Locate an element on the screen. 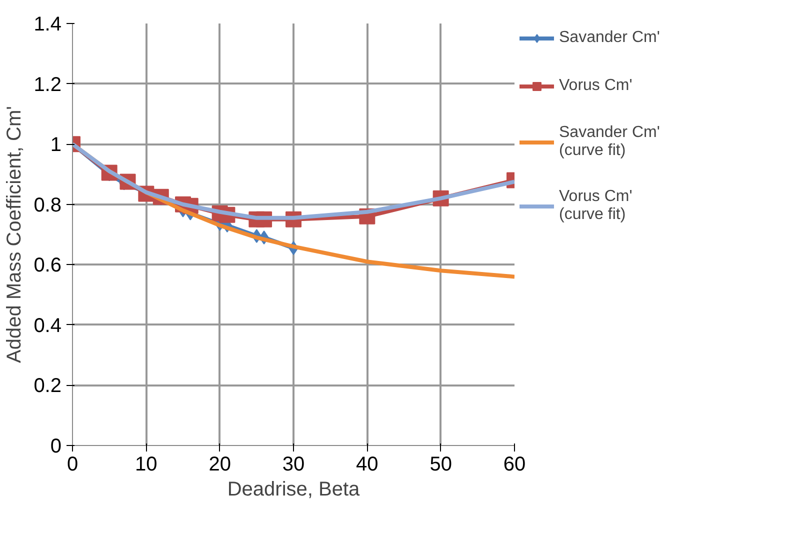 The image size is (810, 554). legend-label: Vorus Cm' (curve fit) is located at coordinates (596, 206).